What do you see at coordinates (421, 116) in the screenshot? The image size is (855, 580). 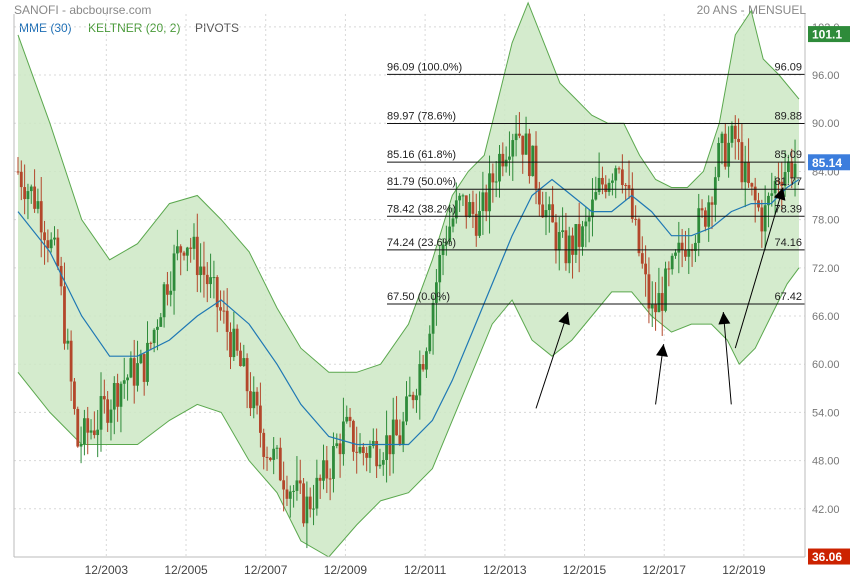 I see `fib-level-label: 89.97 (78.6%)` at bounding box center [421, 116].